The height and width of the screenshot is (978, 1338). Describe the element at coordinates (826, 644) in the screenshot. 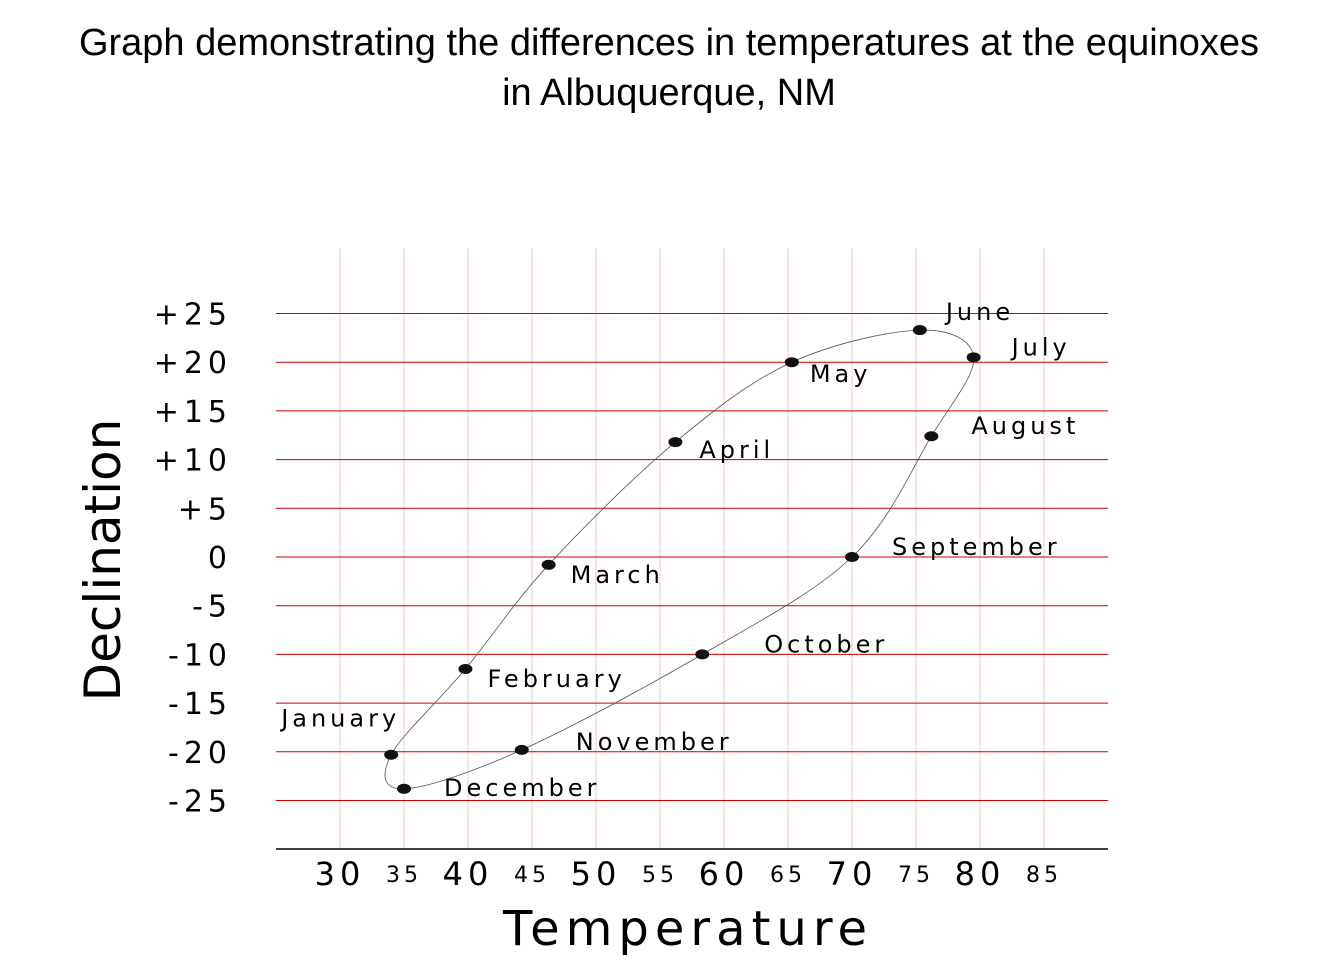

I see `month-label-october: October` at that location.